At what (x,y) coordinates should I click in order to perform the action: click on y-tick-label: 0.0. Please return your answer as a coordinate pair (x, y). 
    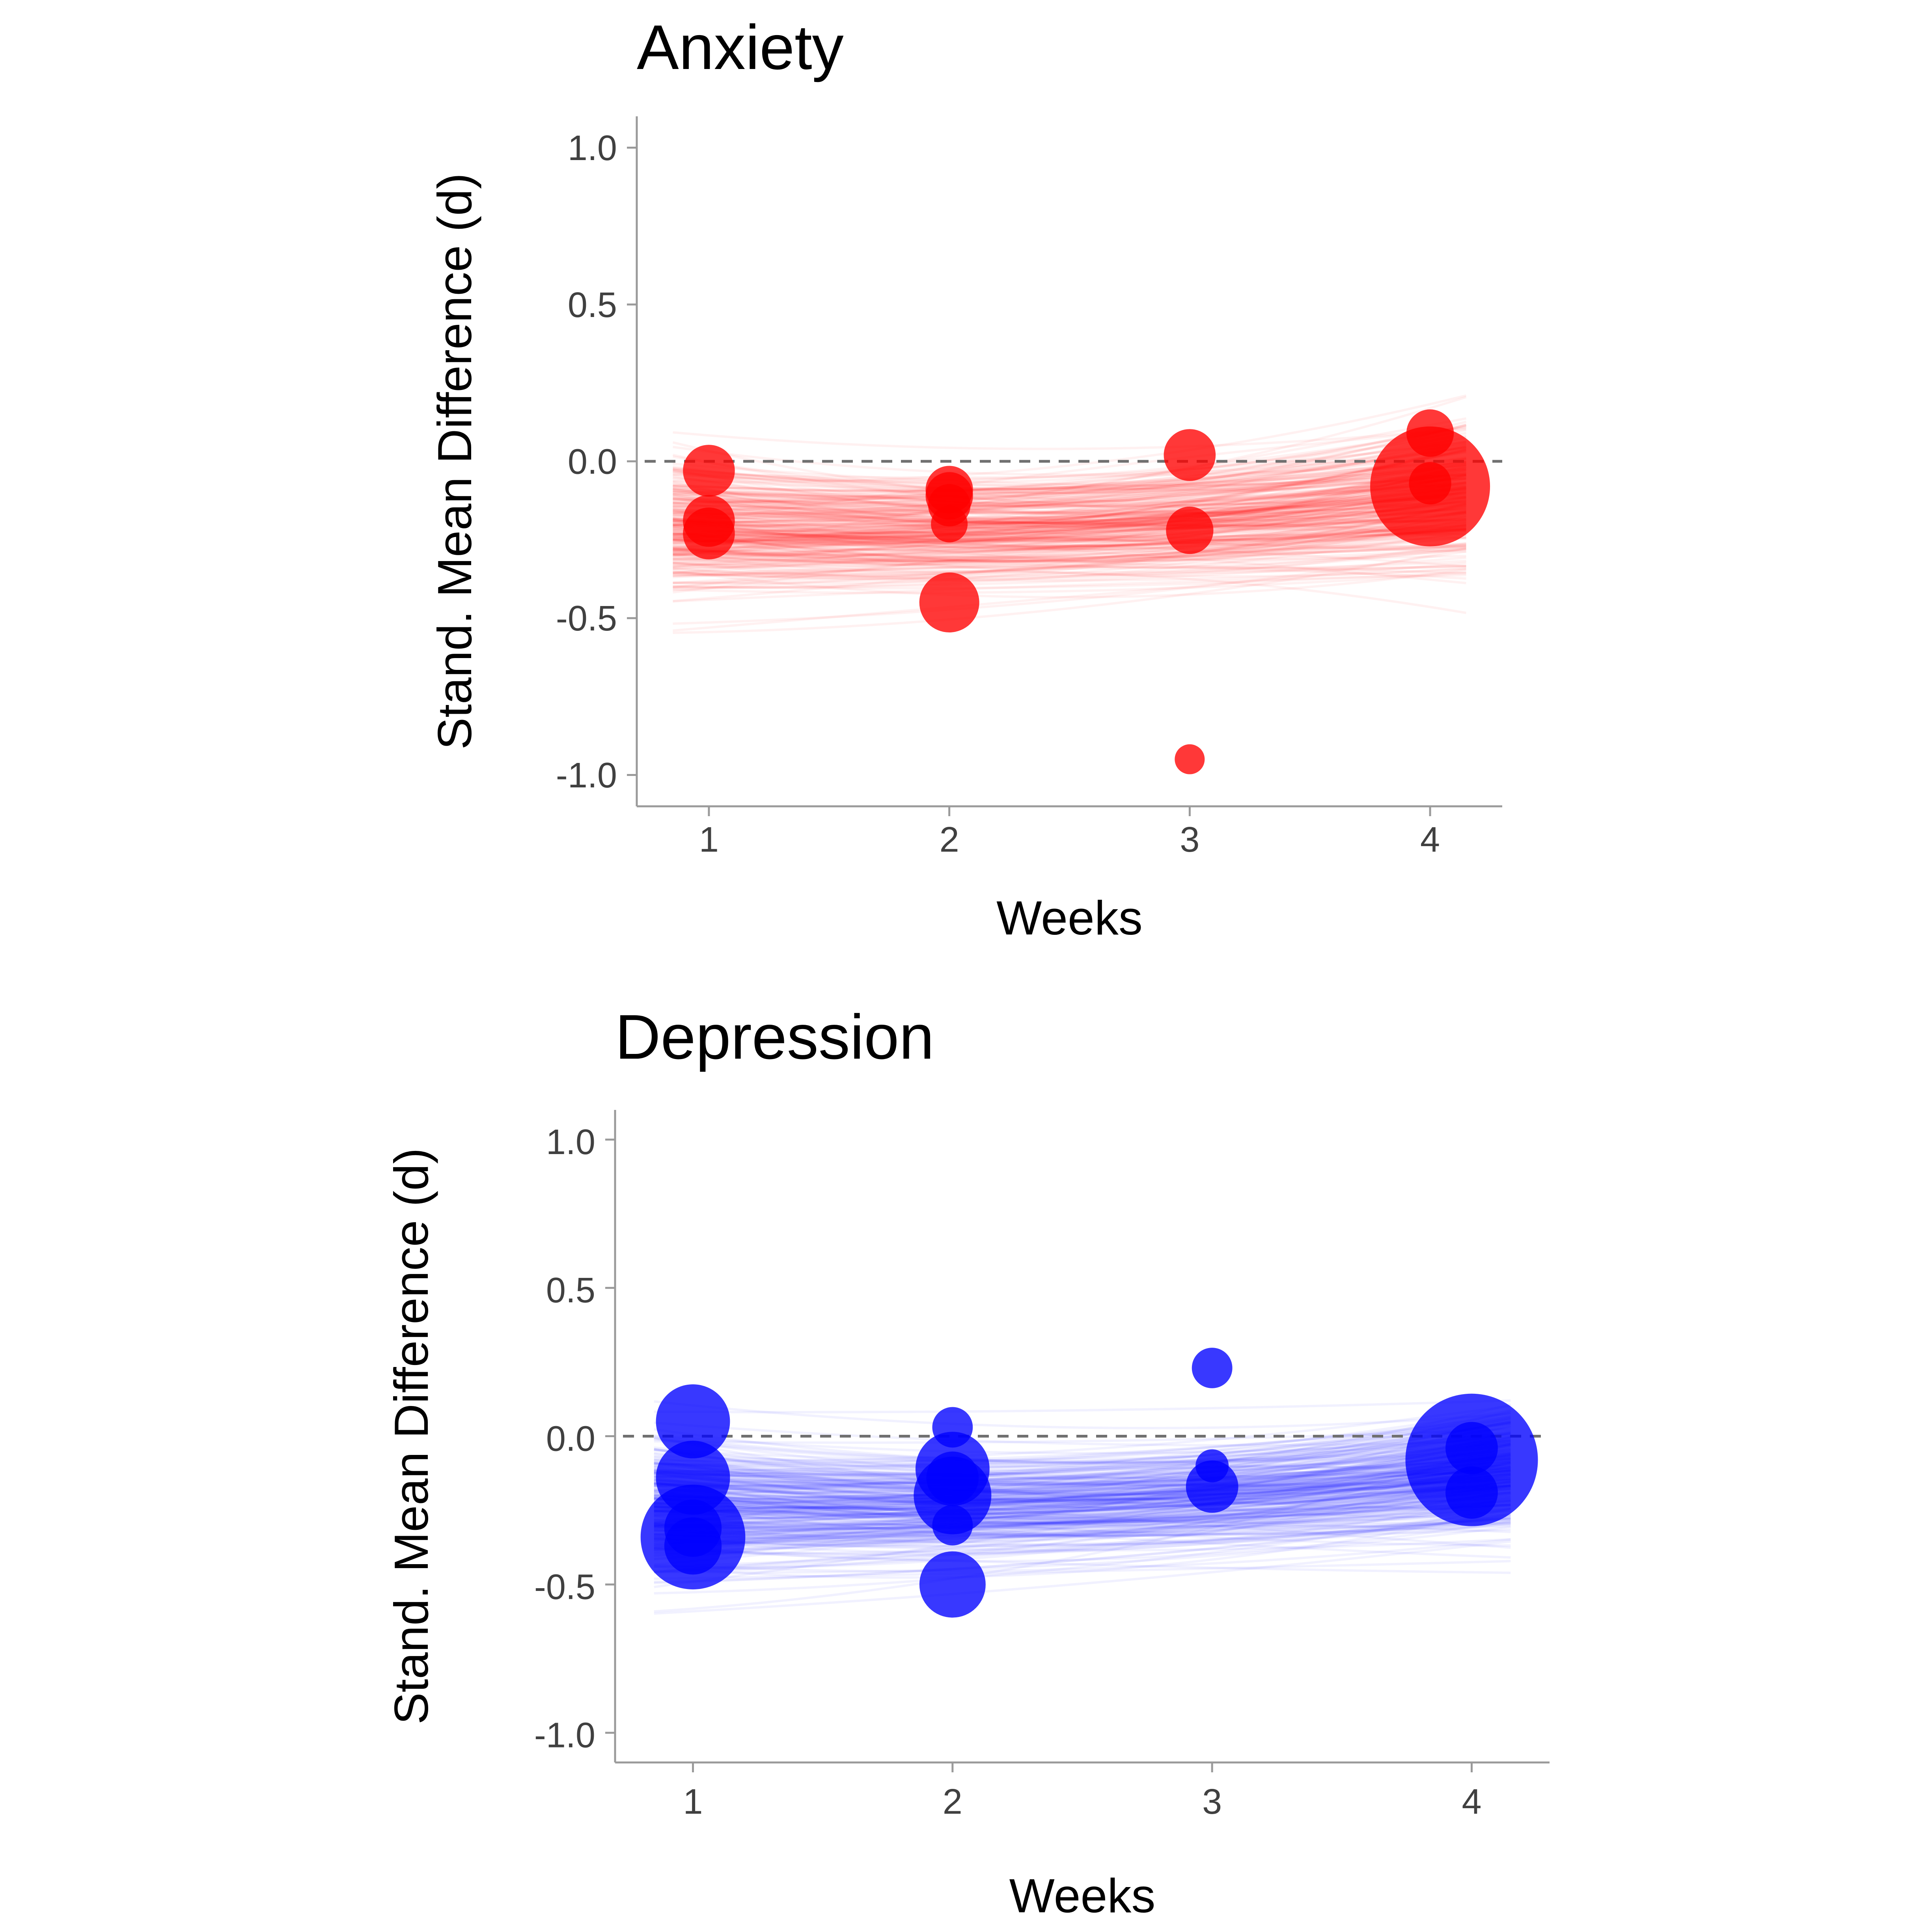
    Looking at the image, I should click on (593, 462).